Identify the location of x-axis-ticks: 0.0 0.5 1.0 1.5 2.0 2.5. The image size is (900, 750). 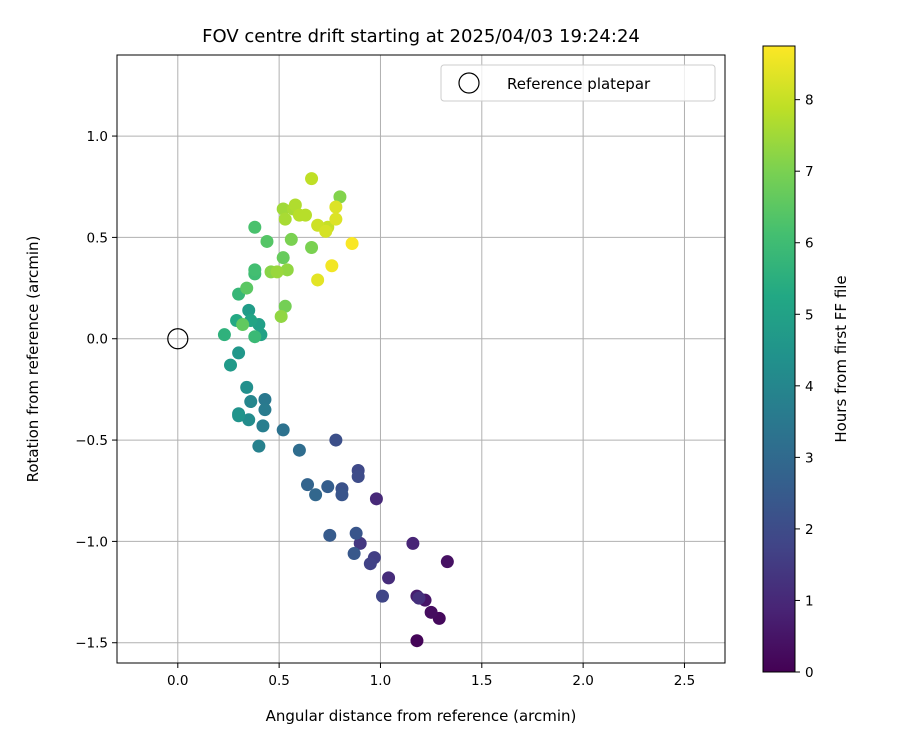
(431, 676).